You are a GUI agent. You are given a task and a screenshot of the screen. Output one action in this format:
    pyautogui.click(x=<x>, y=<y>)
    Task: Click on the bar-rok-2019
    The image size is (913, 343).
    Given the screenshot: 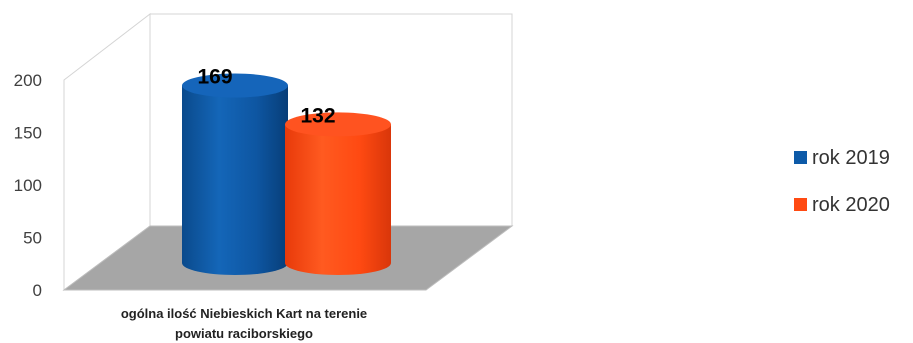 What is the action you would take?
    pyautogui.click(x=235, y=174)
    